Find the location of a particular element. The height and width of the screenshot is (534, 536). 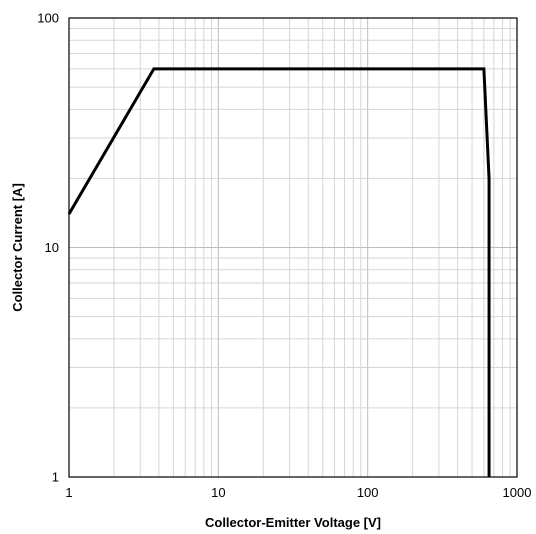

x-tick-label: 10 is located at coordinates (218, 492).